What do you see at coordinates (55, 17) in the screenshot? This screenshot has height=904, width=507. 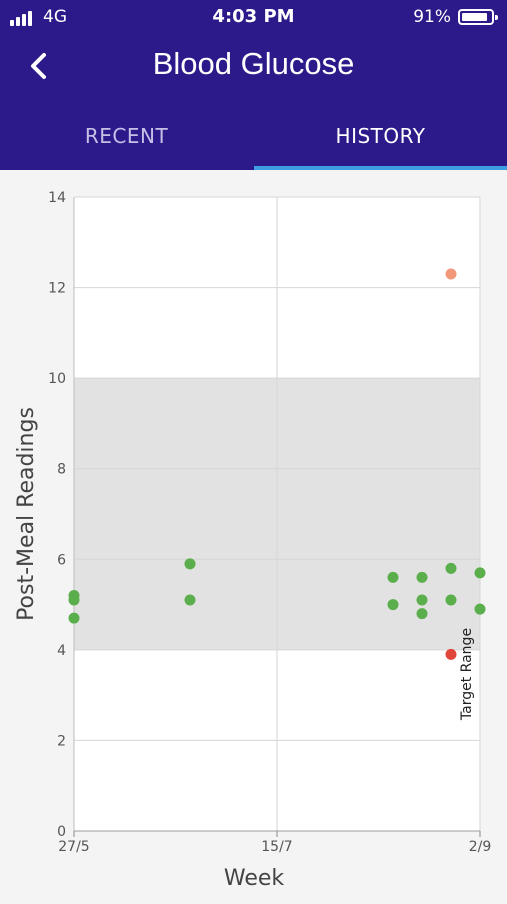 I see `carrier-label: 4G` at bounding box center [55, 17].